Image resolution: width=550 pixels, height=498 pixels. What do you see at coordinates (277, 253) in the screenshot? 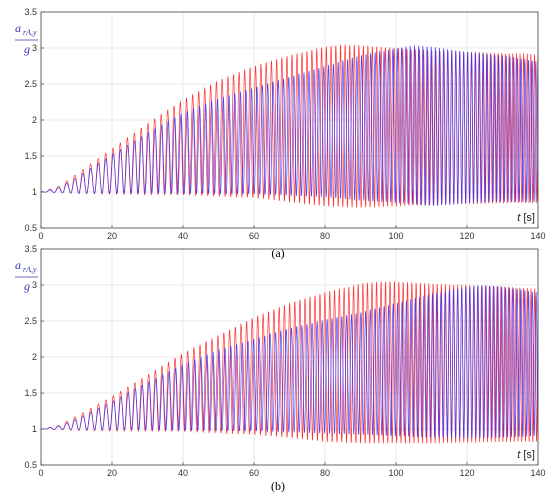
I see `panel-caption: (a)` at bounding box center [277, 253].